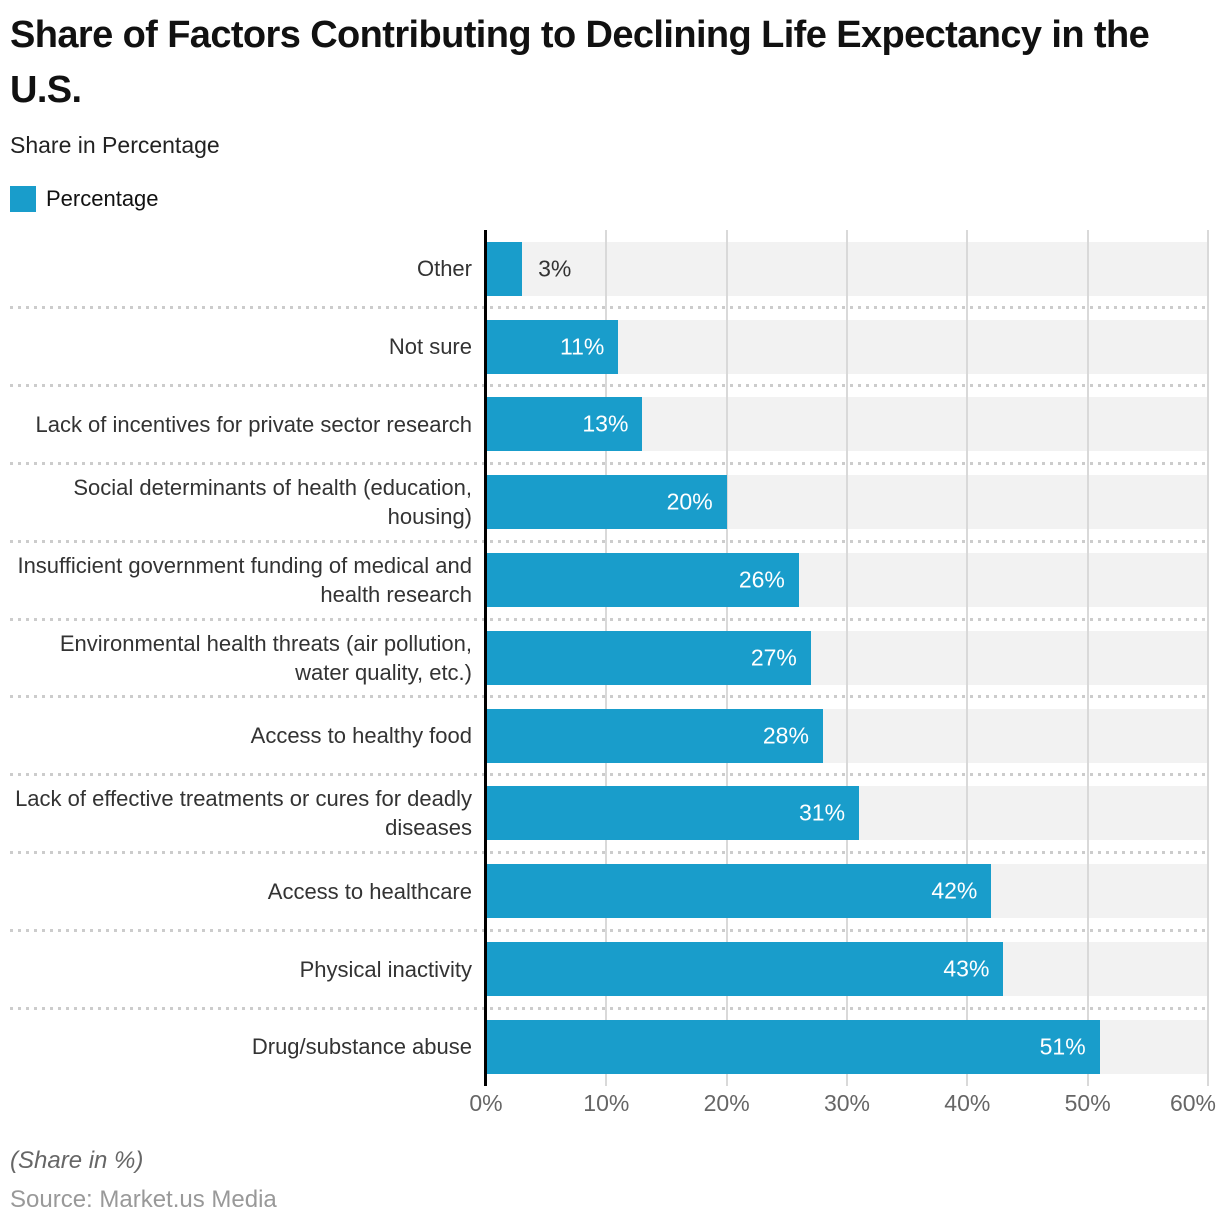 Image resolution: width=1220 pixels, height=1226 pixels. Describe the element at coordinates (430, 347) in the screenshot. I see `category-label: Not sure` at that location.